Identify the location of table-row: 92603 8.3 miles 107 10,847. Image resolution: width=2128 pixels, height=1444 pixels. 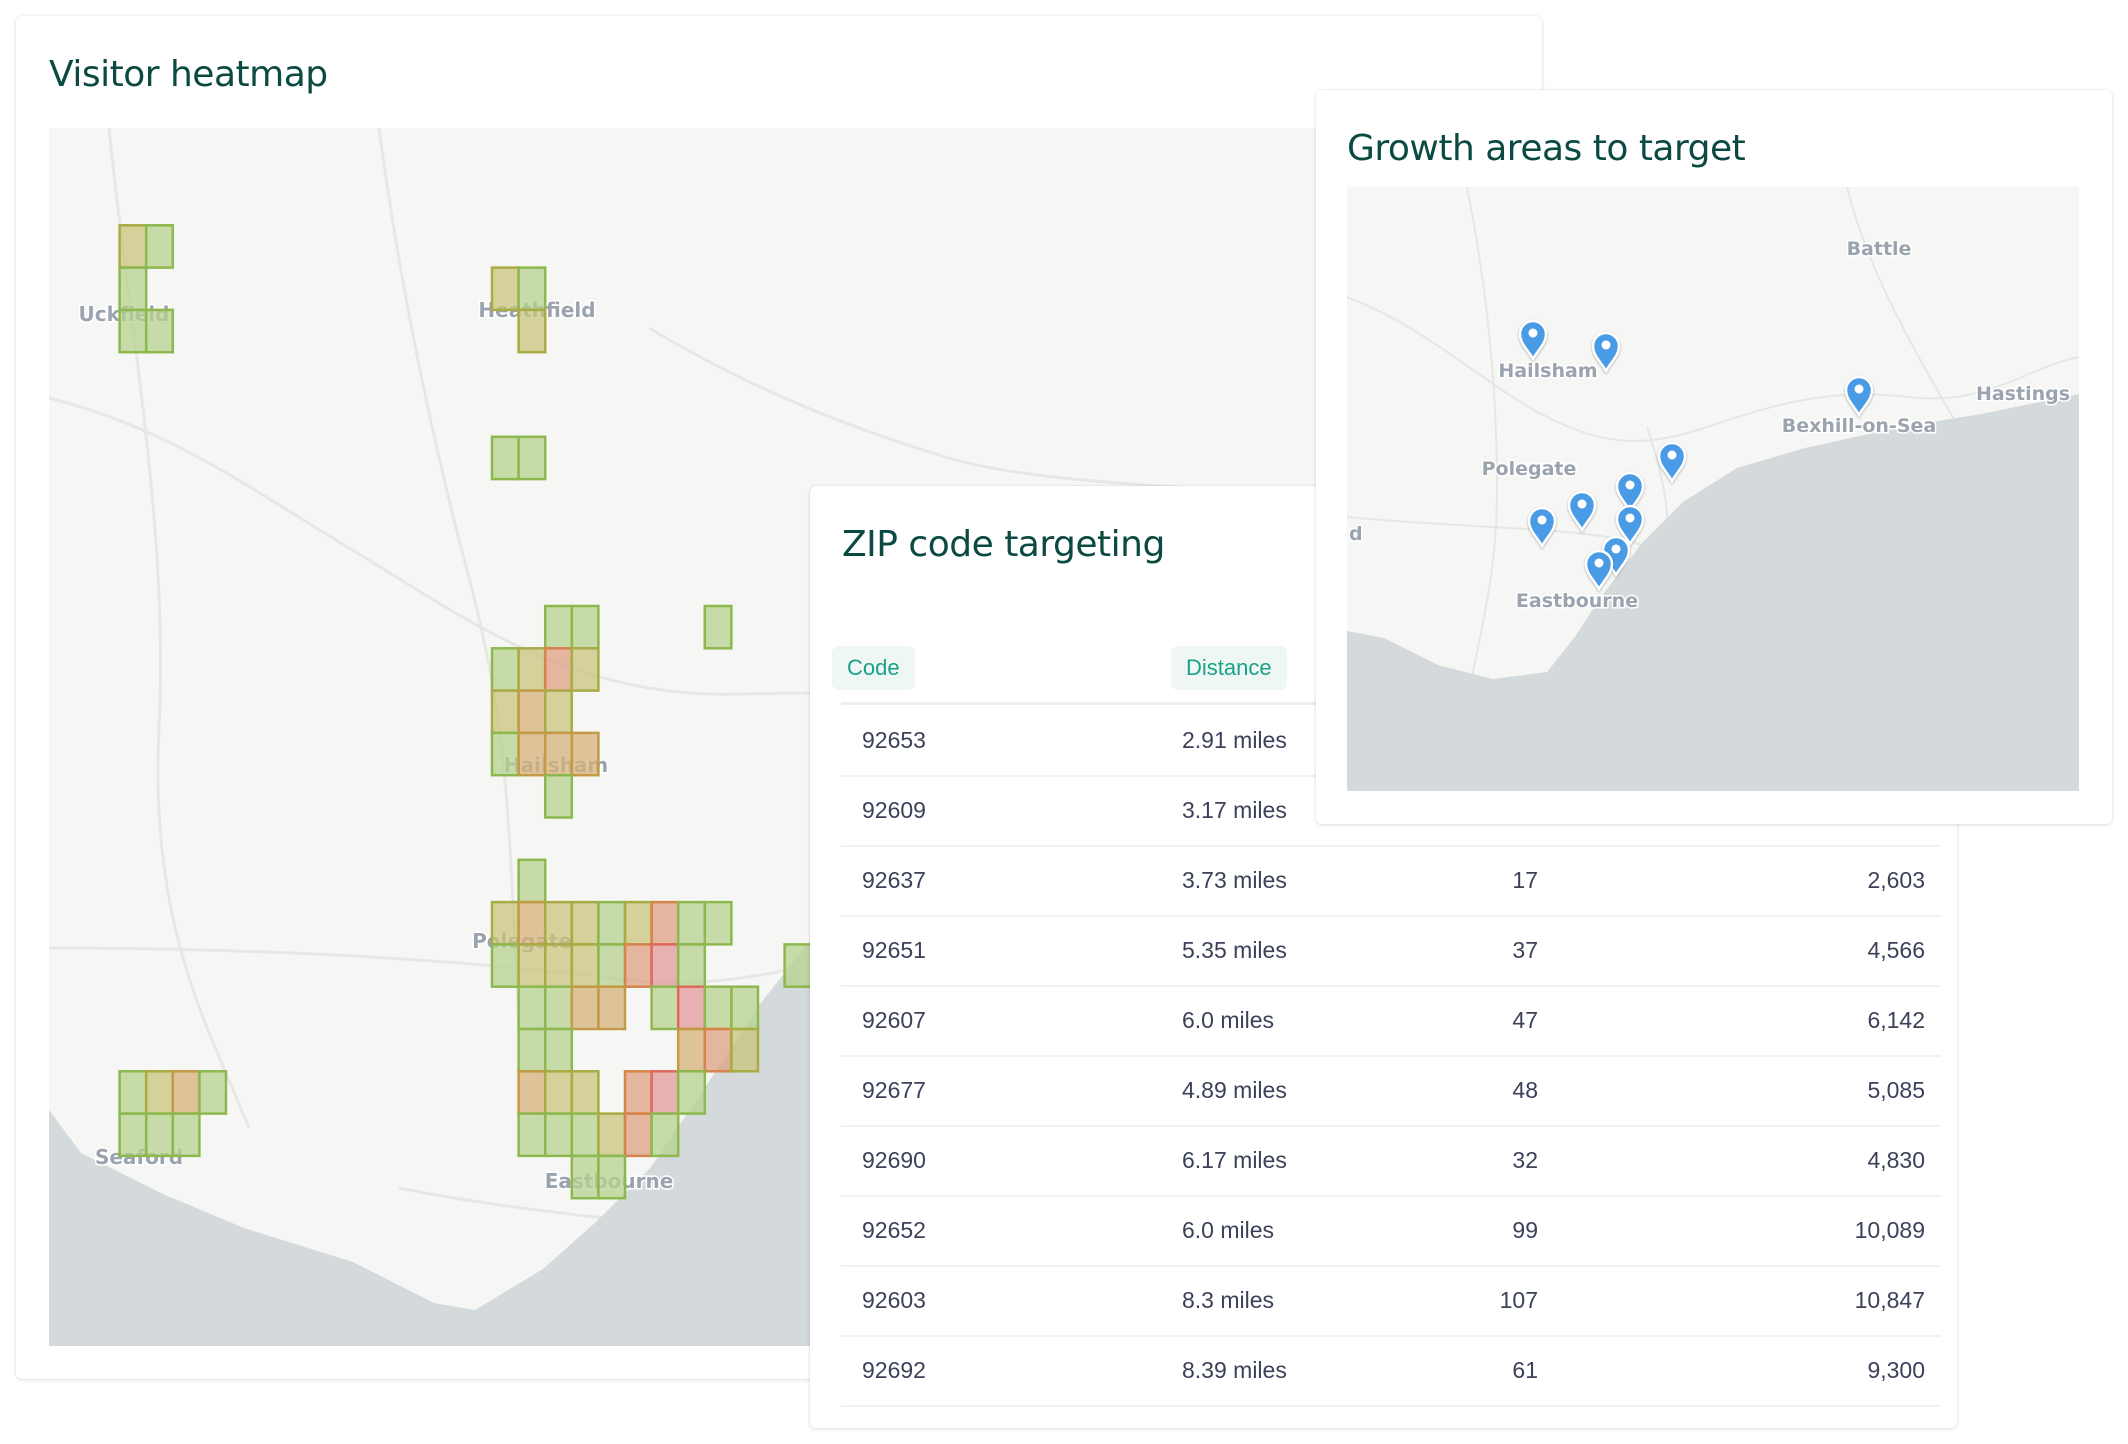
(1391, 1301).